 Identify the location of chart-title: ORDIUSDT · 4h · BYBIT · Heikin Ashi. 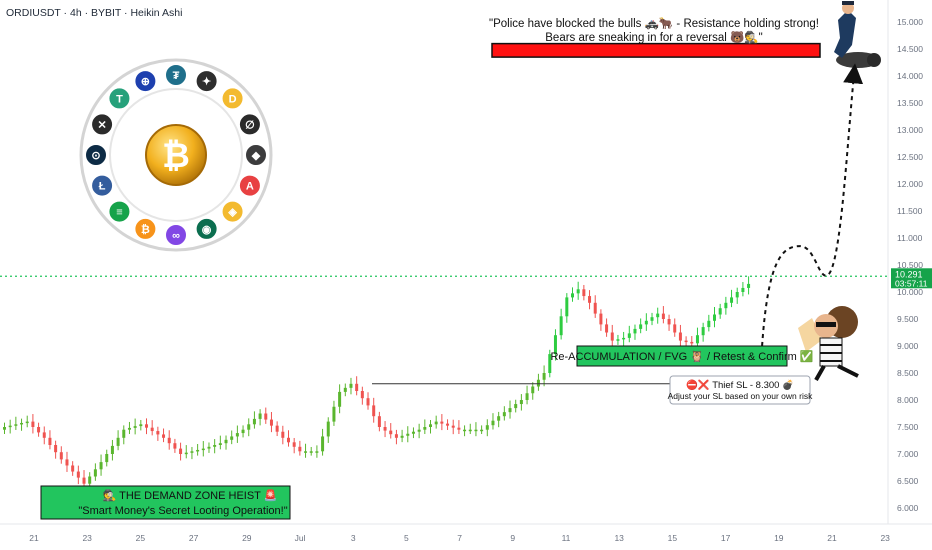
(94, 13).